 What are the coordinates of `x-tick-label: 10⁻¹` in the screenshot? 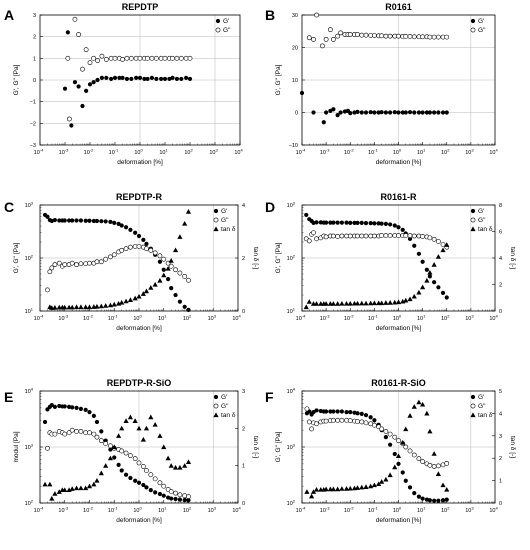 It's located at (113, 318).